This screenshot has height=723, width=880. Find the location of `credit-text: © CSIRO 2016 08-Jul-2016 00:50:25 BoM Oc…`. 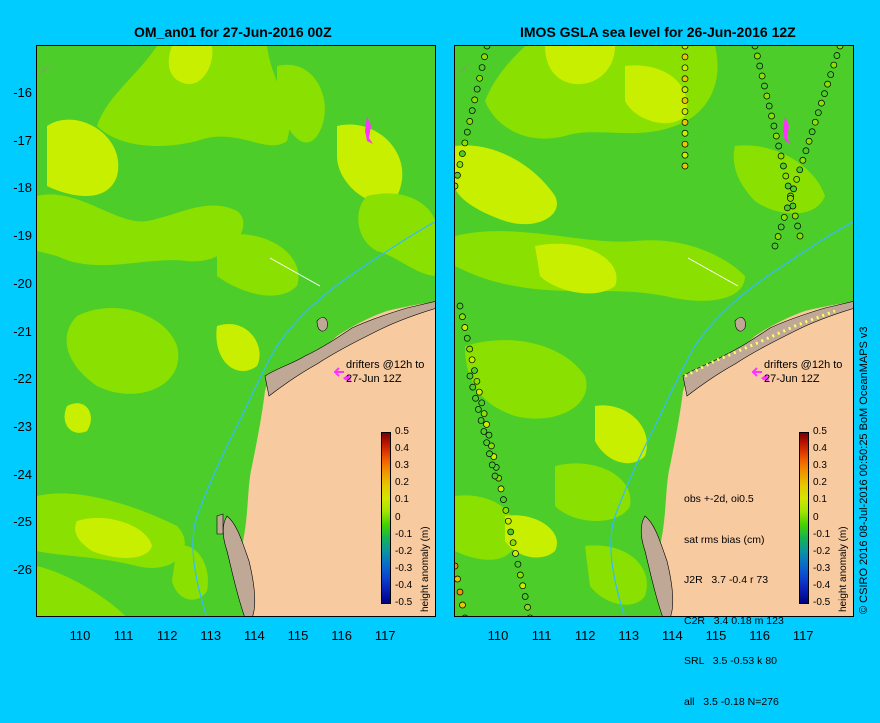

credit-text: © CSIRO 2016 08-Jul-2016 00:50:25 BoM Oc… is located at coordinates (864, 470).